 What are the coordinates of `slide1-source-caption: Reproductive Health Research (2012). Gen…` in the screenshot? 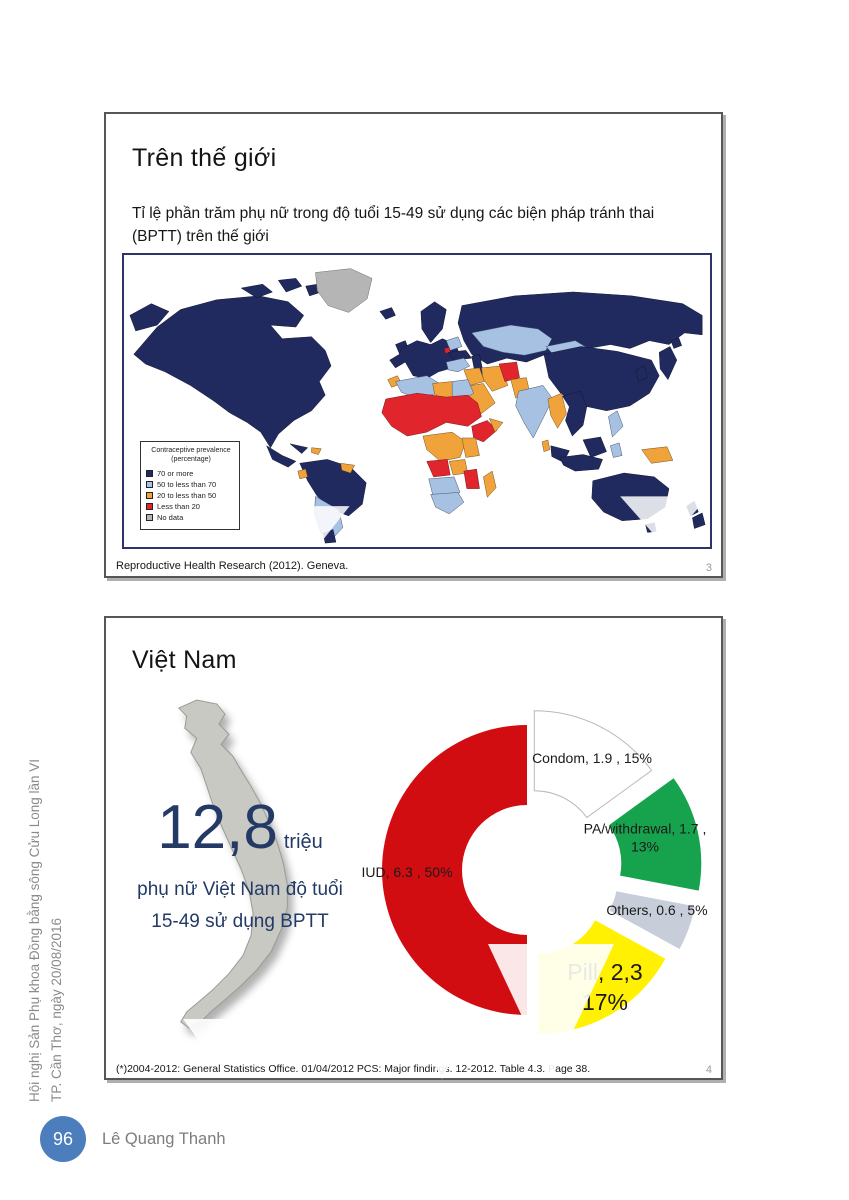 It's located at (232, 566).